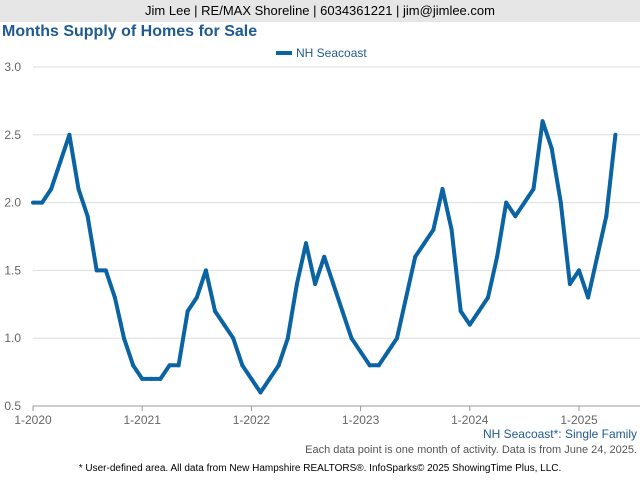  Describe the element at coordinates (12, 135) in the screenshot. I see `y-tick-label: 2.5` at that location.